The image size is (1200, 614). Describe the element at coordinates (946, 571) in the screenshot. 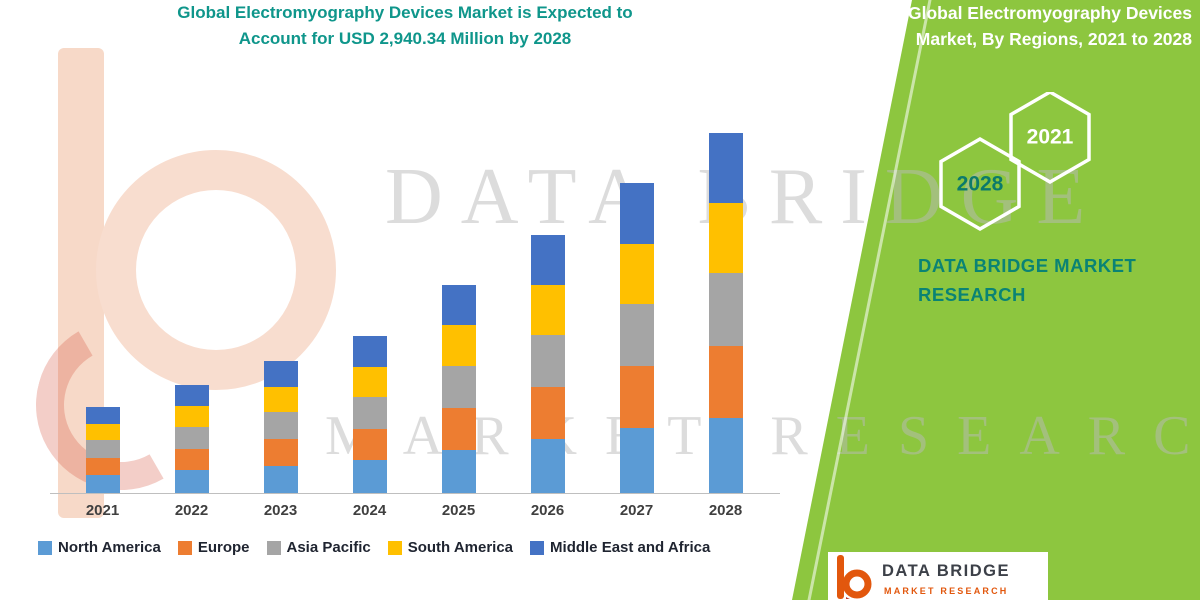

I see `footer-brand-text: DATA BRIDGE` at that location.